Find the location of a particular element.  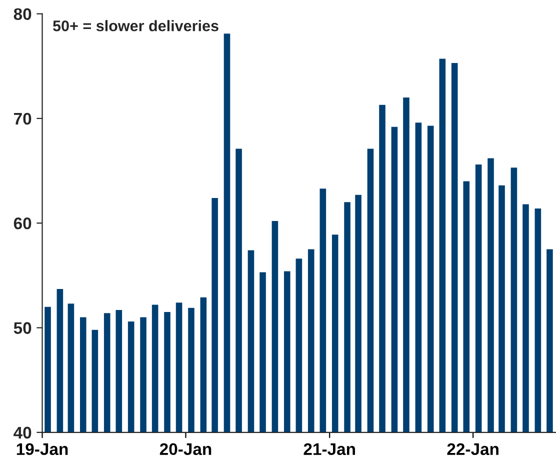

y-tick-label: 80 is located at coordinates (23, 14).